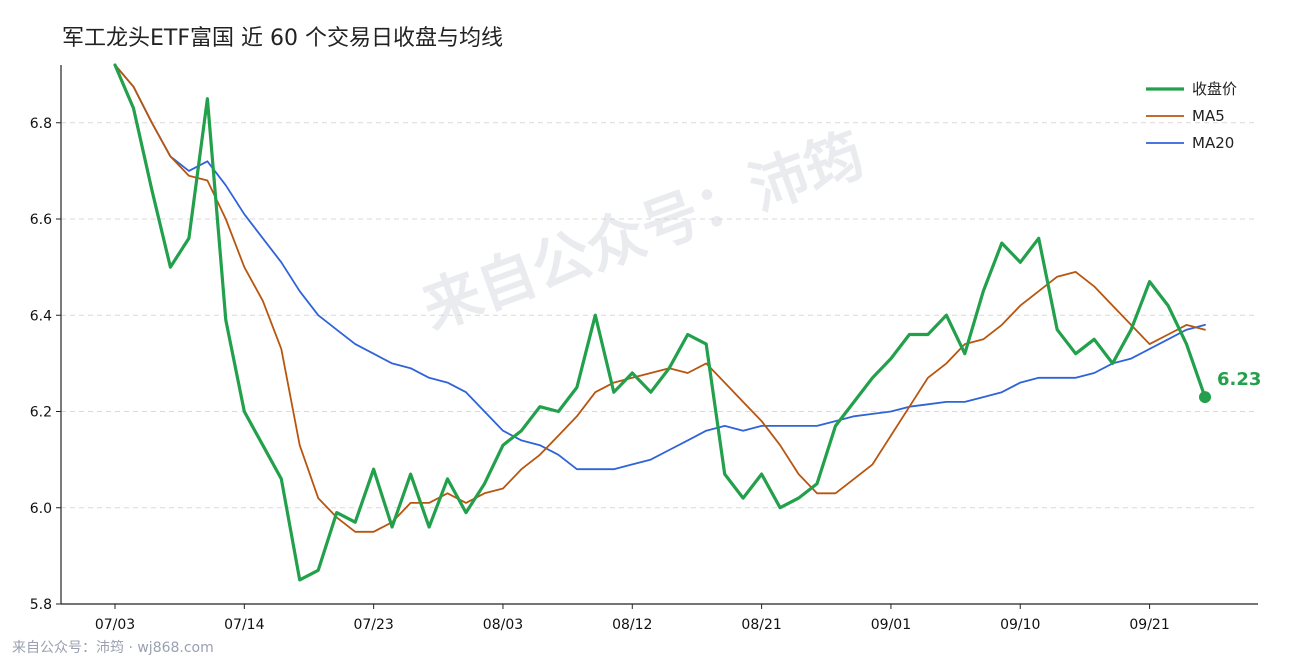 The width and height of the screenshot is (1290, 660). Describe the element at coordinates (891, 625) in the screenshot. I see `x-tick-label: 09/01` at that location.